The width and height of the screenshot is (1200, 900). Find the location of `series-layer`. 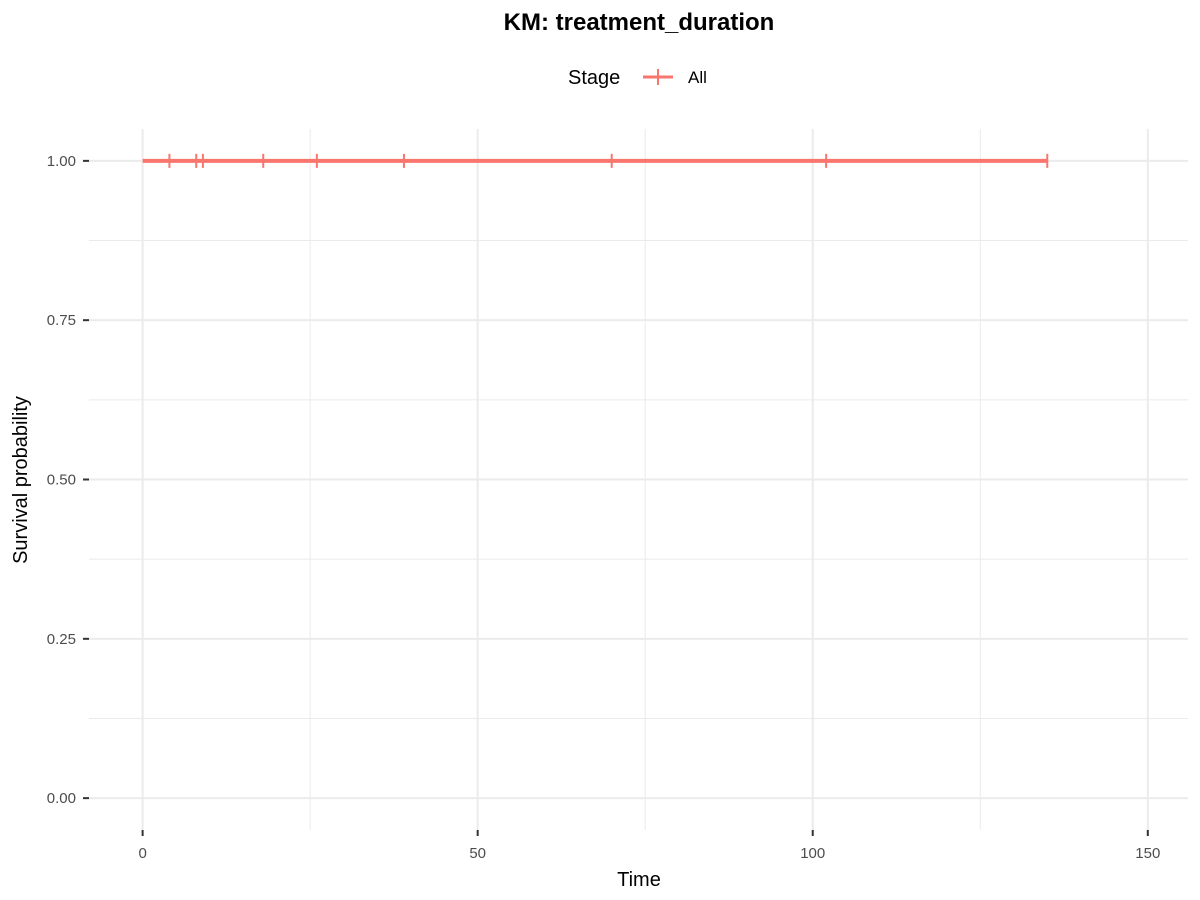

series-layer is located at coordinates (595, 160).